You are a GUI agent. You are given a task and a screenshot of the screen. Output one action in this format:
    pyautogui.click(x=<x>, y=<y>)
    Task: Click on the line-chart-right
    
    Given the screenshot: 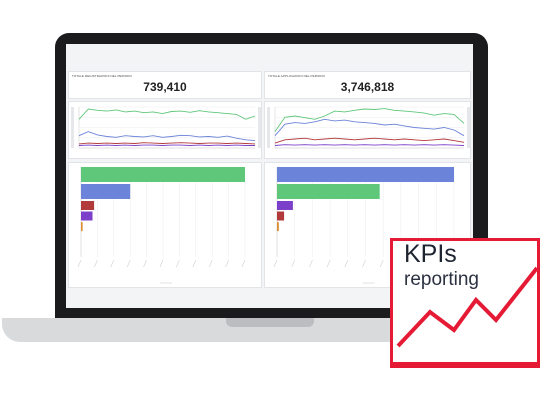 What is the action you would take?
    pyautogui.click(x=368, y=127)
    